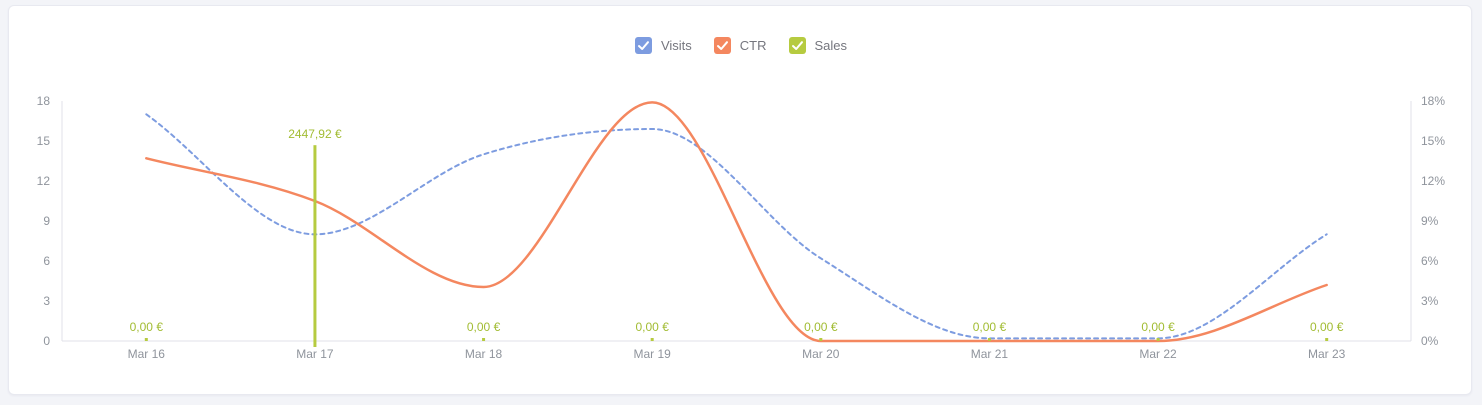 The image size is (1482, 405). Describe the element at coordinates (484, 354) in the screenshot. I see `x-axis-category-label: Mar 18` at that location.